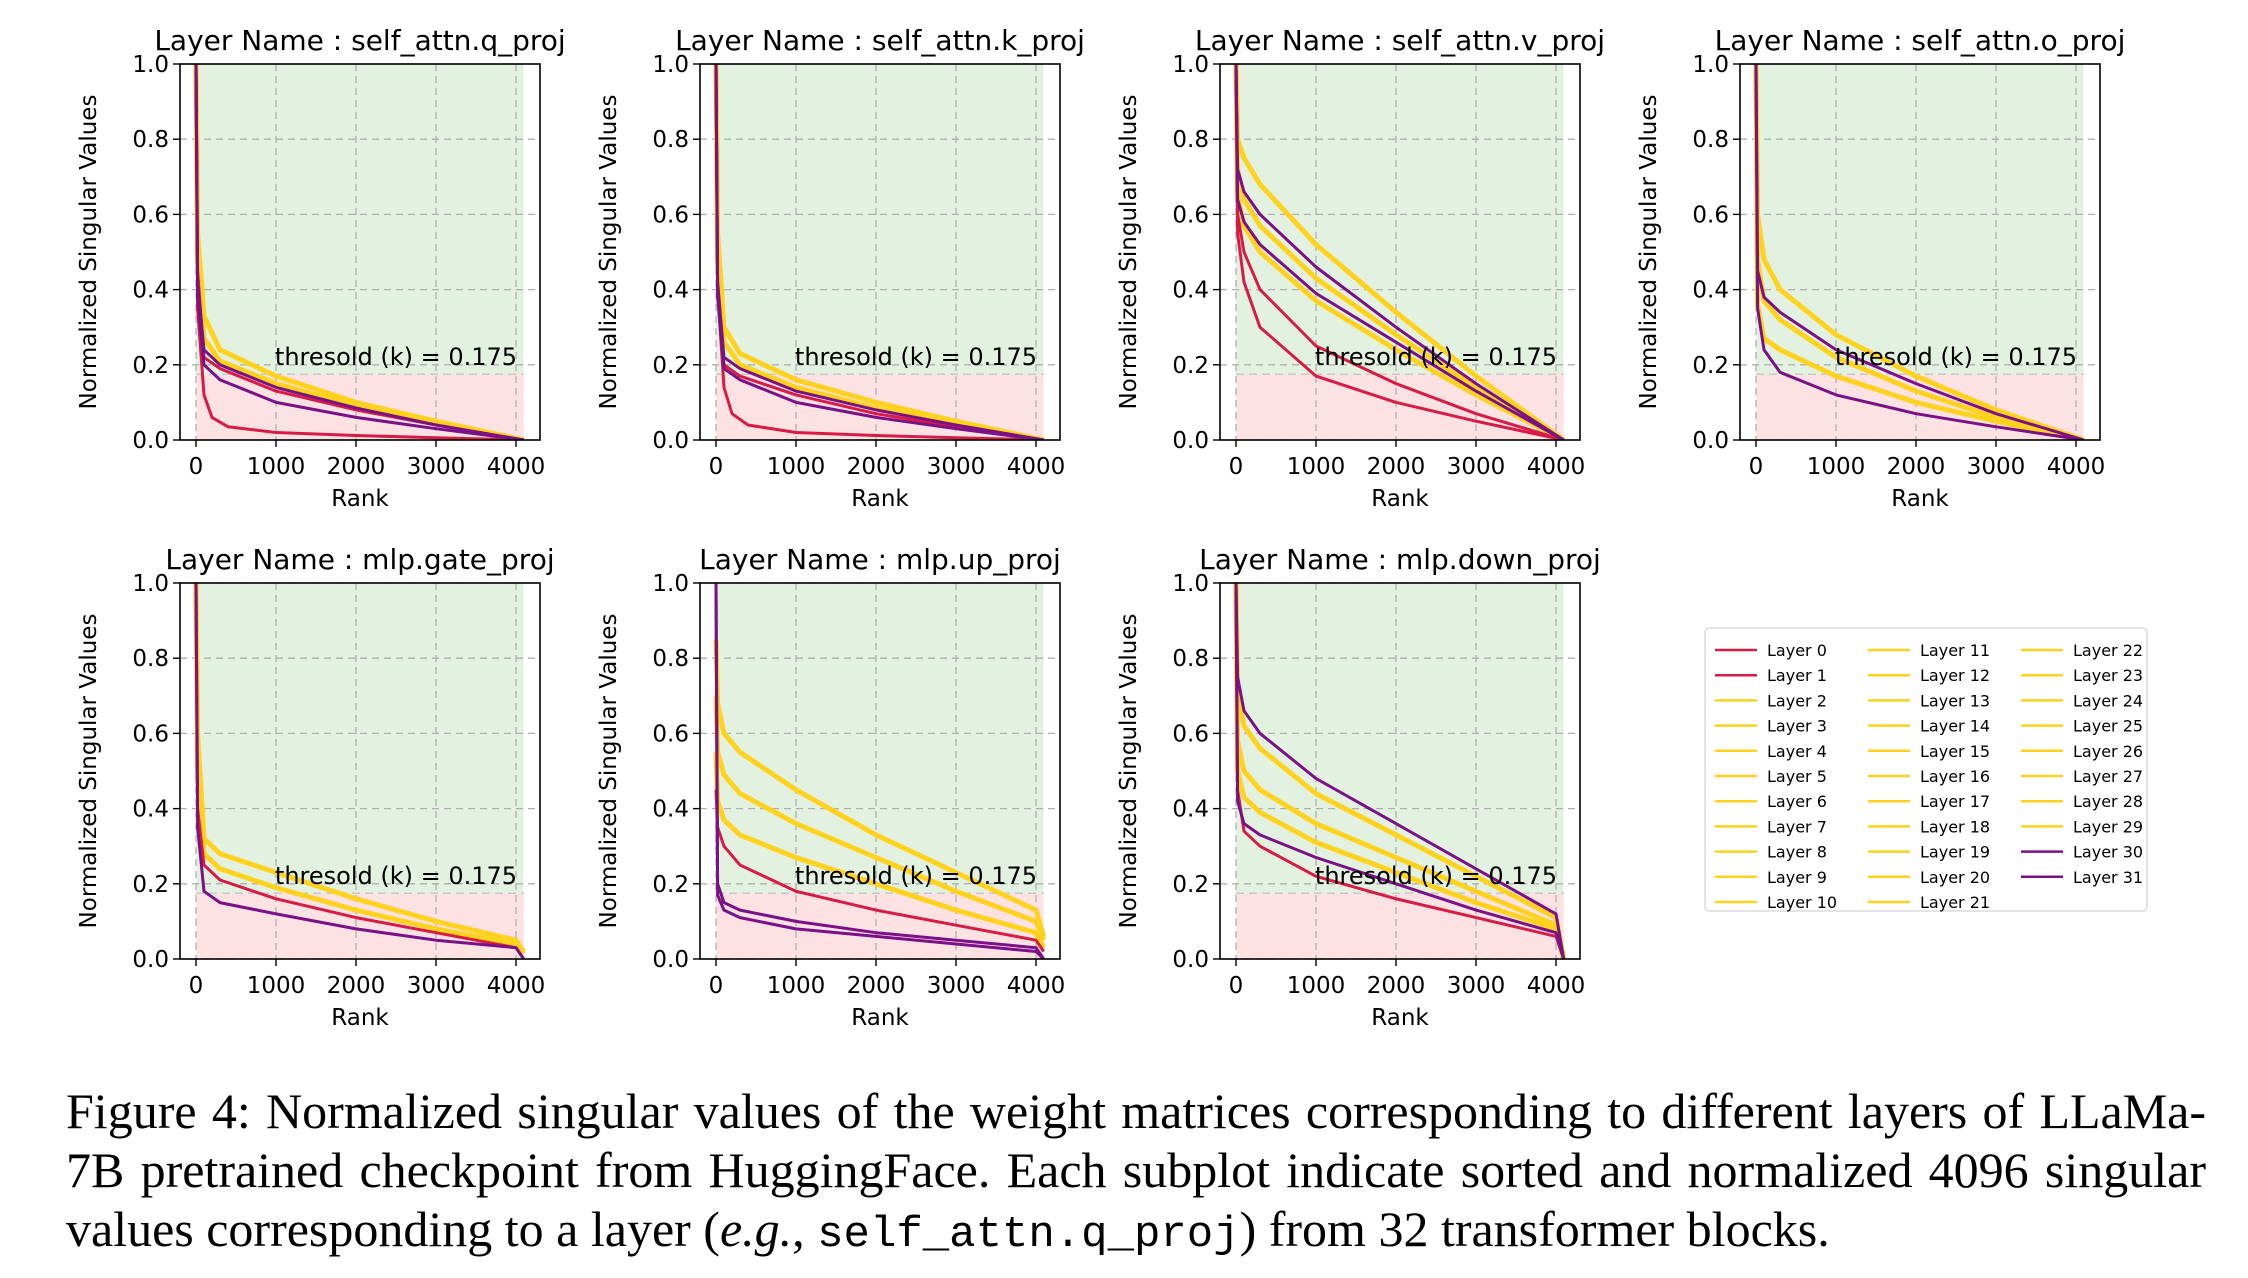 The width and height of the screenshot is (2248, 1278). Describe the element at coordinates (880, 559) in the screenshot. I see `subplot-title: Layer Name : mlp.up_proj` at that location.